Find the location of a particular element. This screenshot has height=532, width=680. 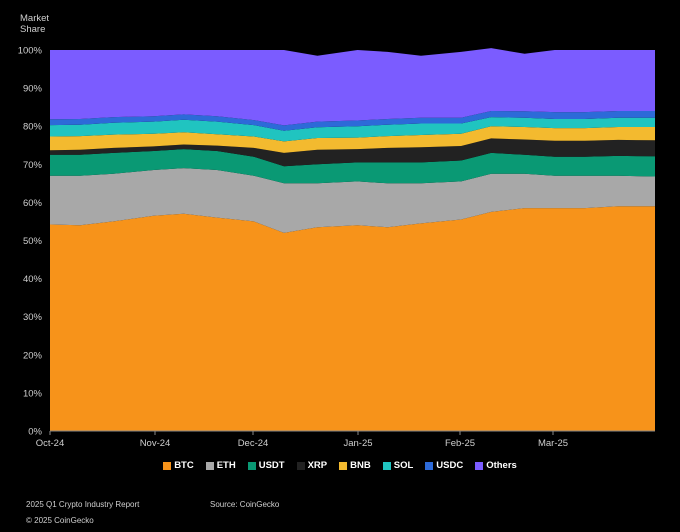

y-axis-title-line: Share is located at coordinates (33, 29).